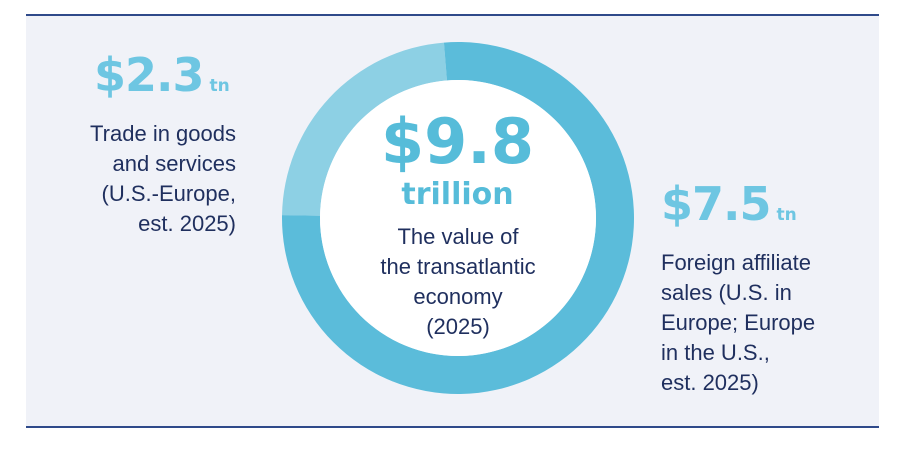  I want to click on affiliate-label-line: Foreign affiliate, so click(736, 262).